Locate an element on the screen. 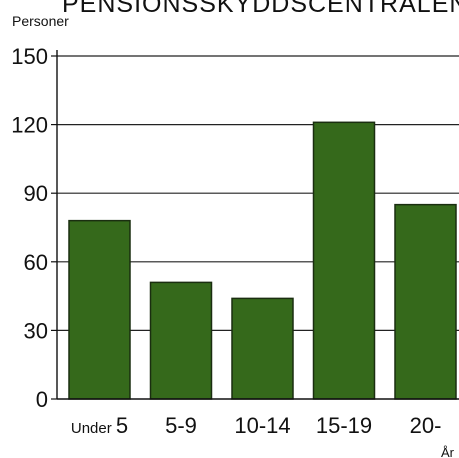 Image resolution: width=459 pixels, height=458 pixels. y-tick-label-90: 90 is located at coordinates (36, 193).